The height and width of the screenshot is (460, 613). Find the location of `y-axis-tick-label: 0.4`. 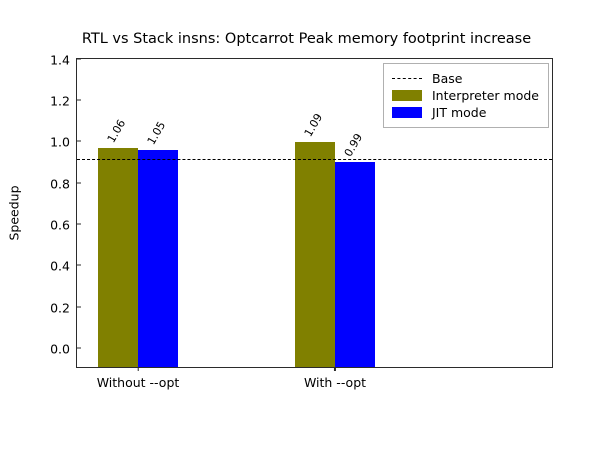

y-axis-tick-label: 0.4 is located at coordinates (60, 266).